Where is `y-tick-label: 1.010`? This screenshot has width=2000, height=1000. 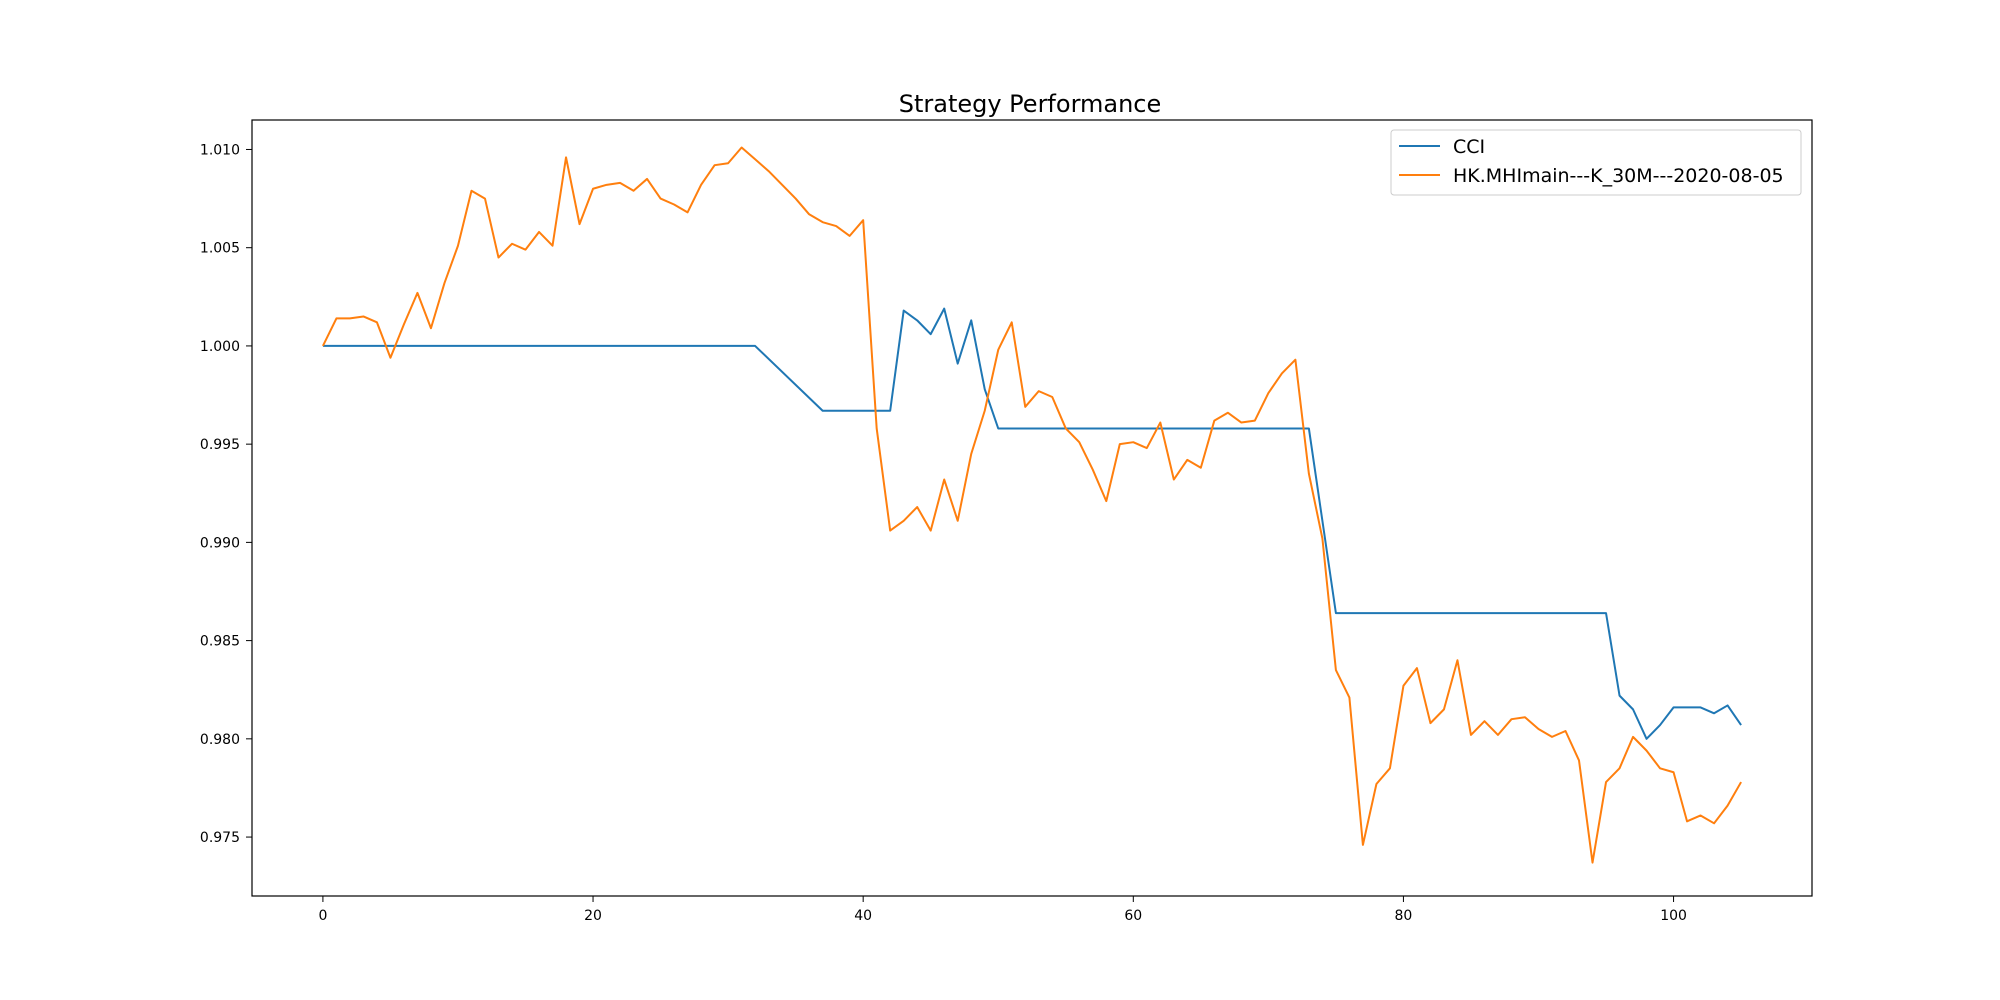
y-tick-label: 1.010 is located at coordinates (220, 150).